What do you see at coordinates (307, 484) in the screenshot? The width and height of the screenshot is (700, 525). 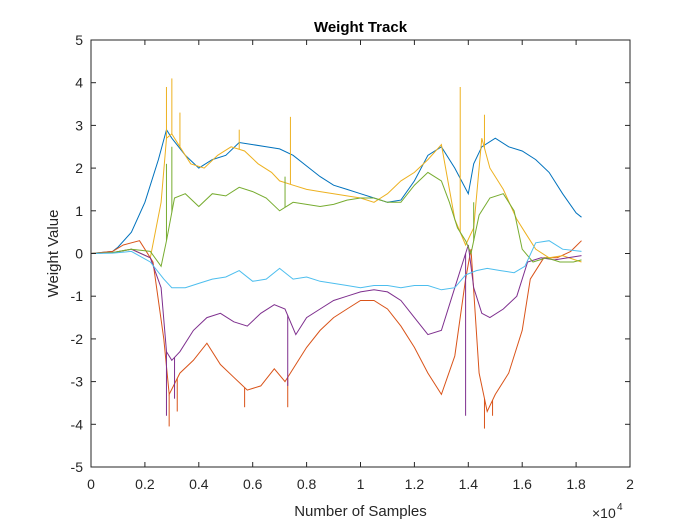 I see `x-tick-label: 0.8` at bounding box center [307, 484].